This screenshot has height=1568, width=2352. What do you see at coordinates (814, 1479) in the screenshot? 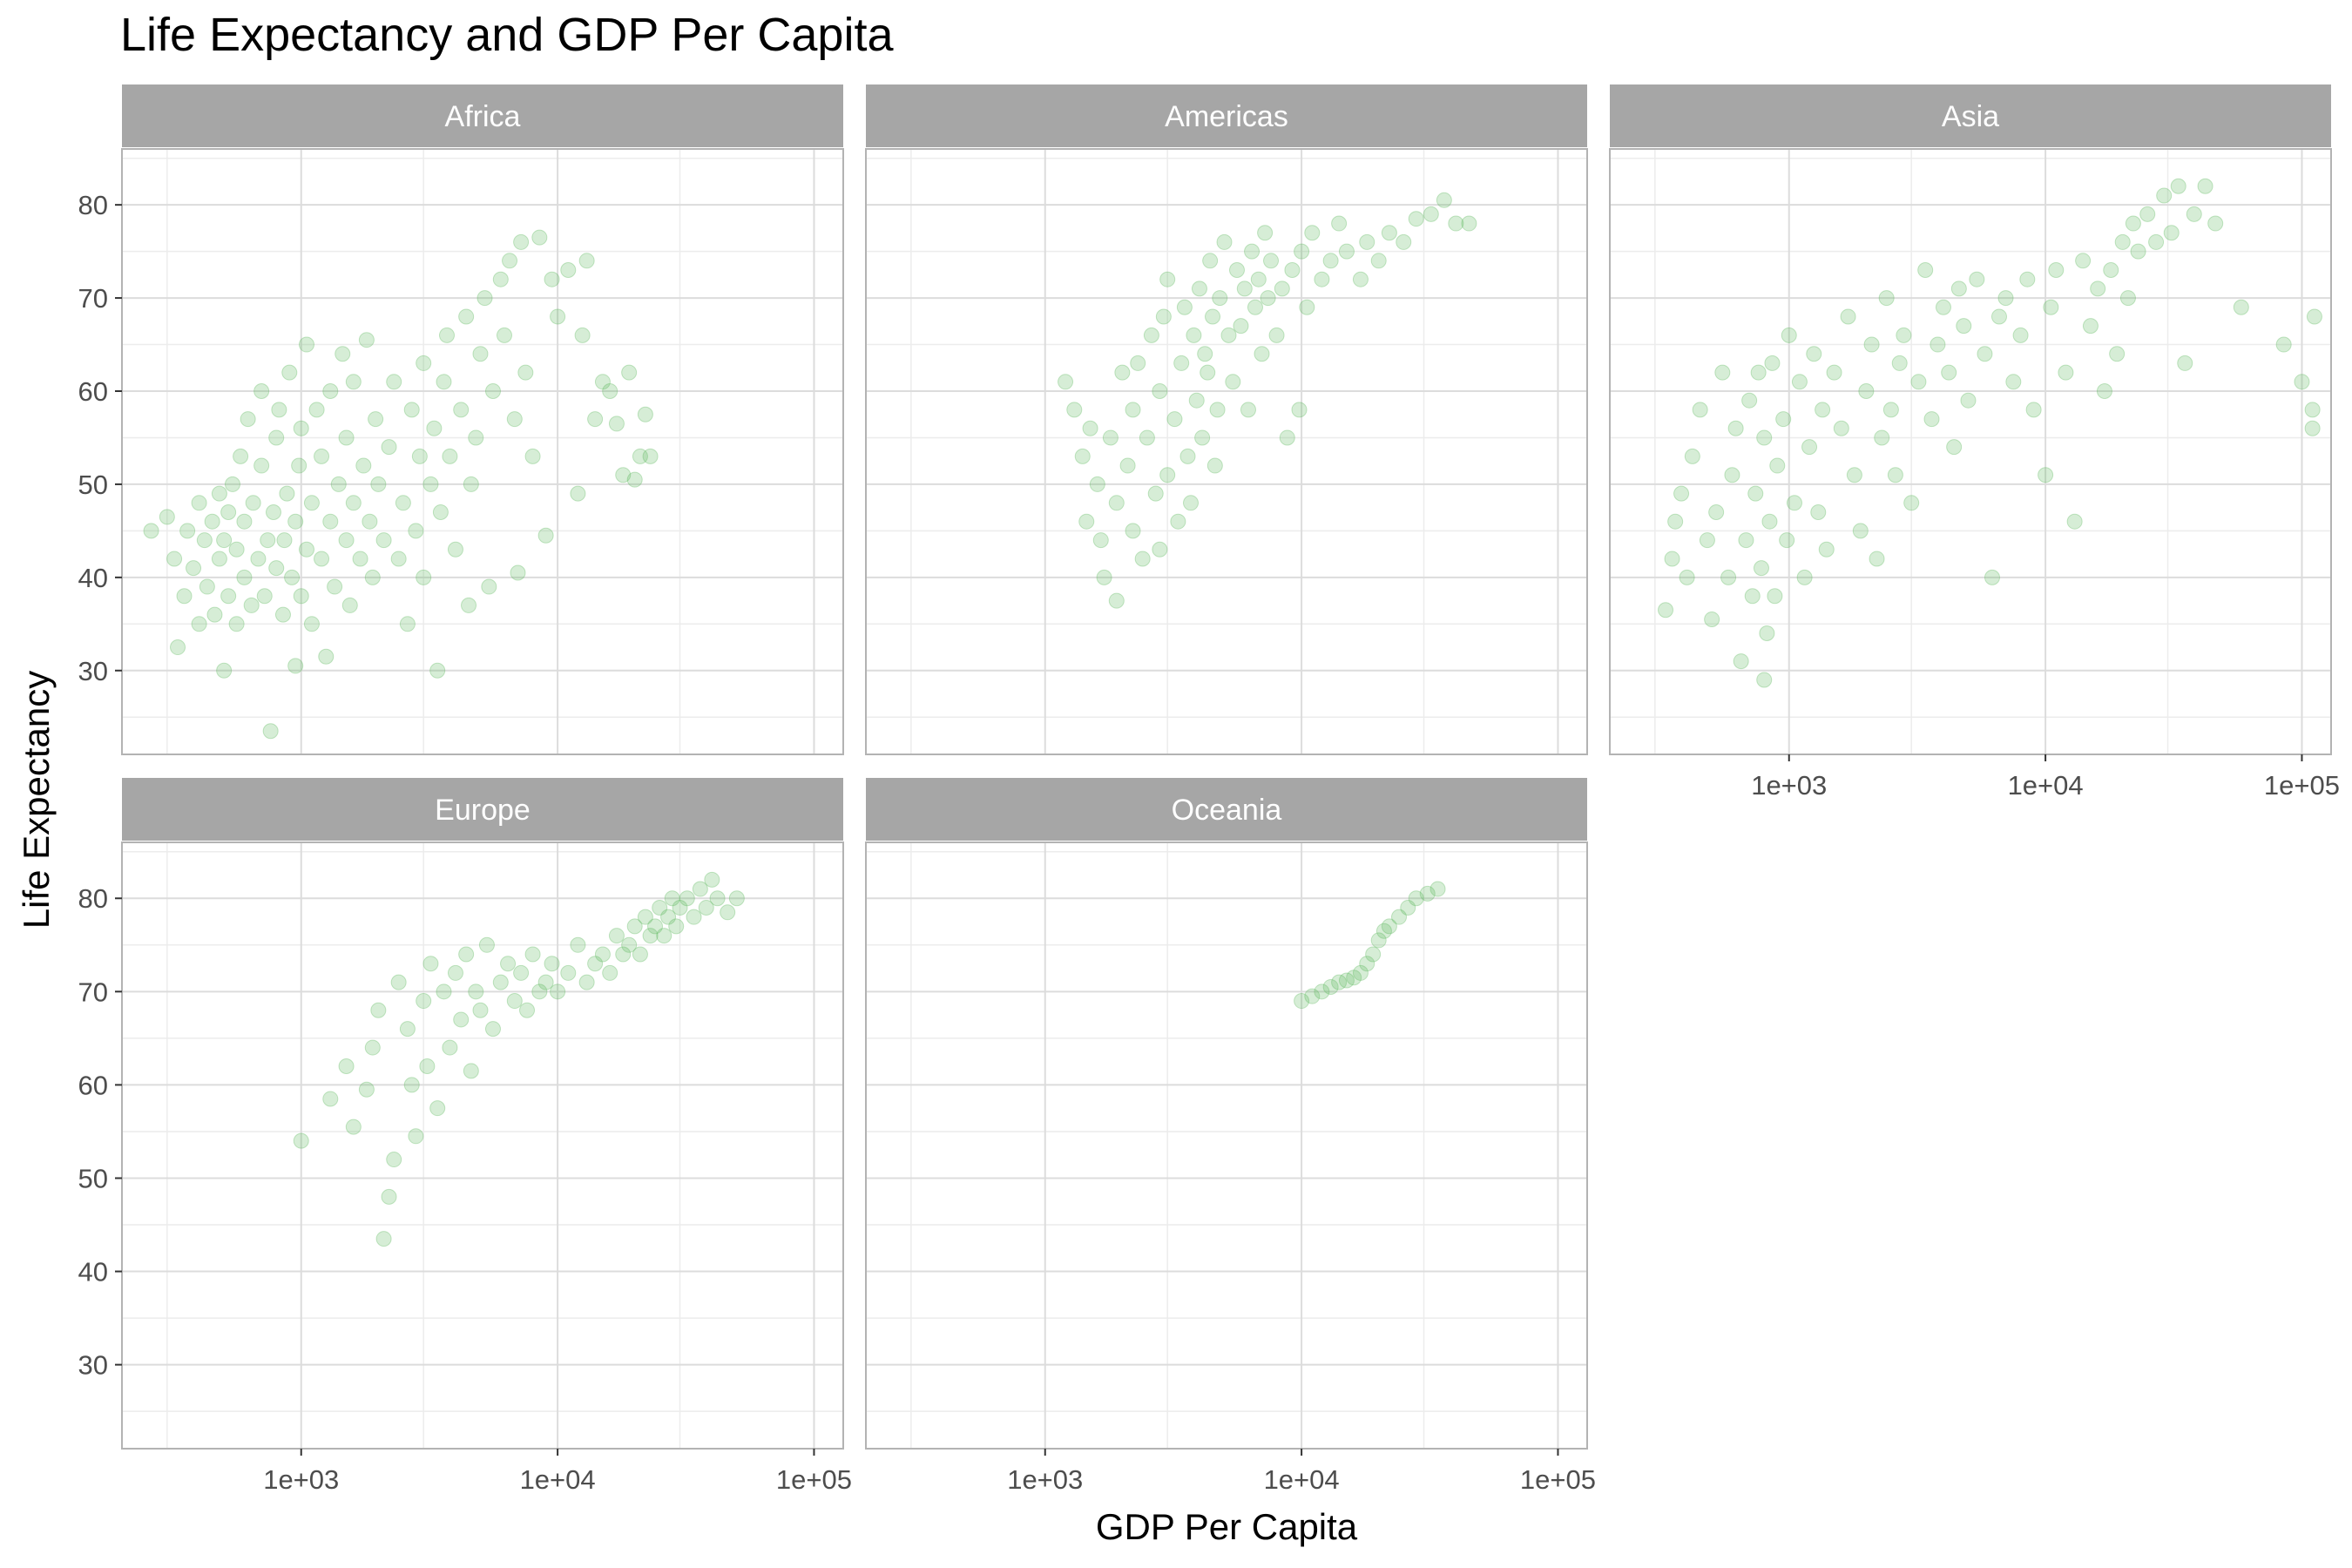
I see `x-tick-label: 1e+05` at bounding box center [814, 1479].